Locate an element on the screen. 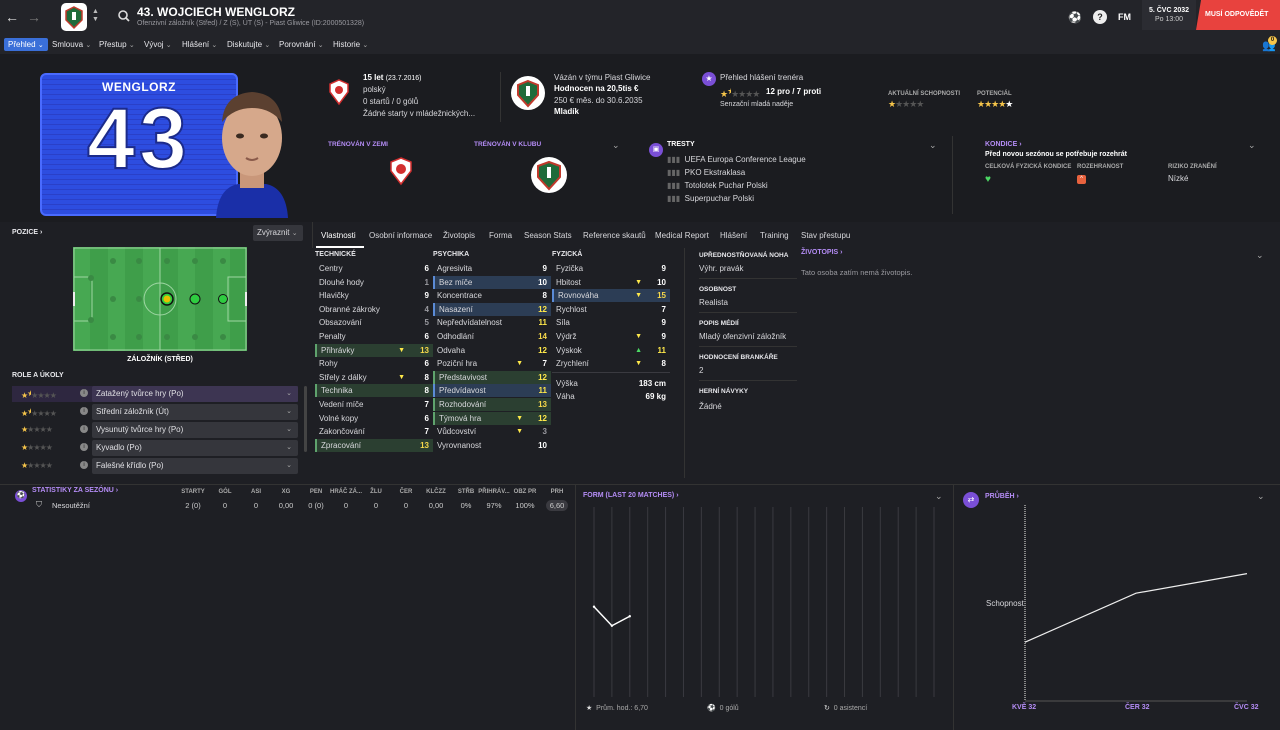 This screenshot has height=730, width=1280. stats-column-header: ASI is located at coordinates (255, 492).